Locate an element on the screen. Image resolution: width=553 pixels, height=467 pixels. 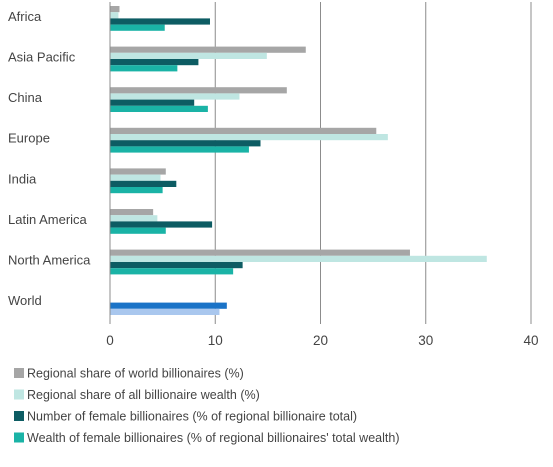
x-tick-label-40: 40 is located at coordinates (530, 340).